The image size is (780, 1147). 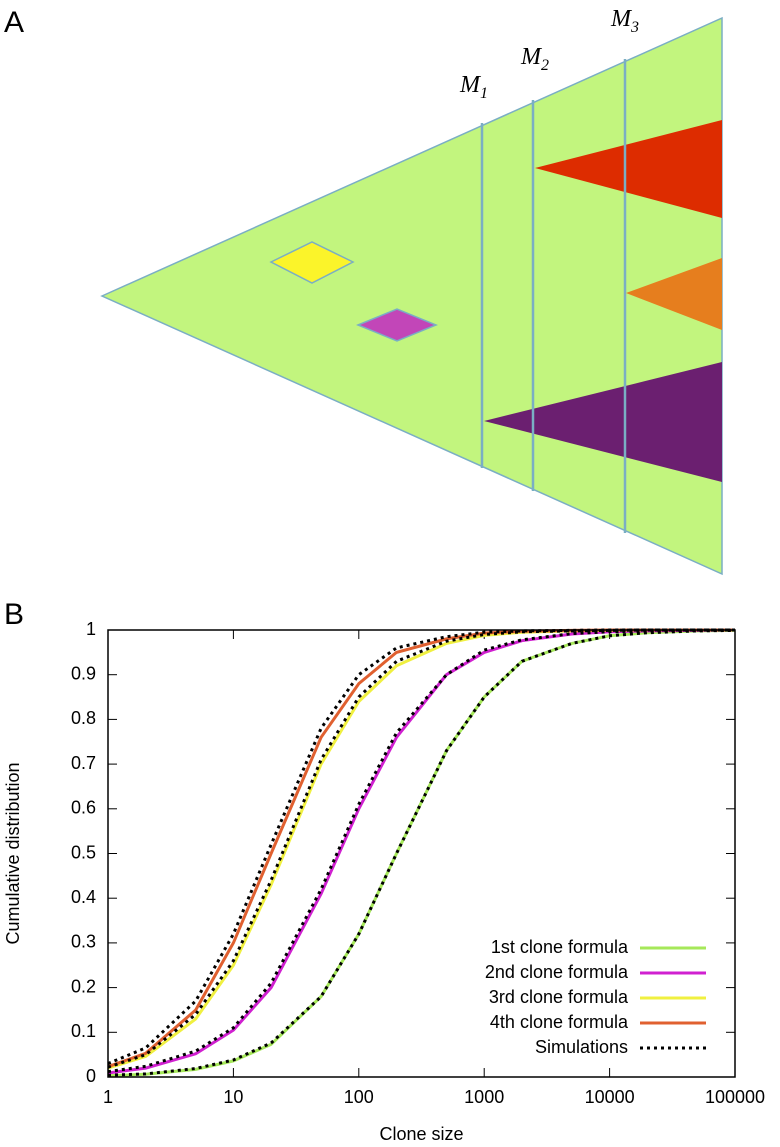 I want to click on y-tick-label: 0.5, so click(x=83, y=852).